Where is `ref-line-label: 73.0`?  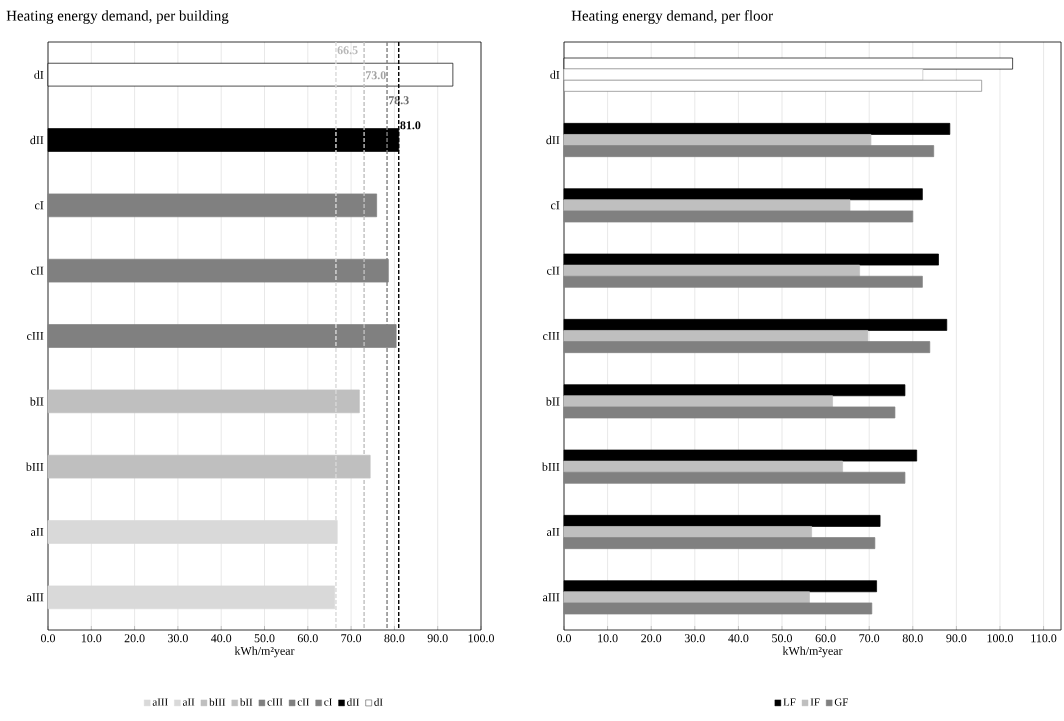
ref-line-label: 73.0 is located at coordinates (375, 75).